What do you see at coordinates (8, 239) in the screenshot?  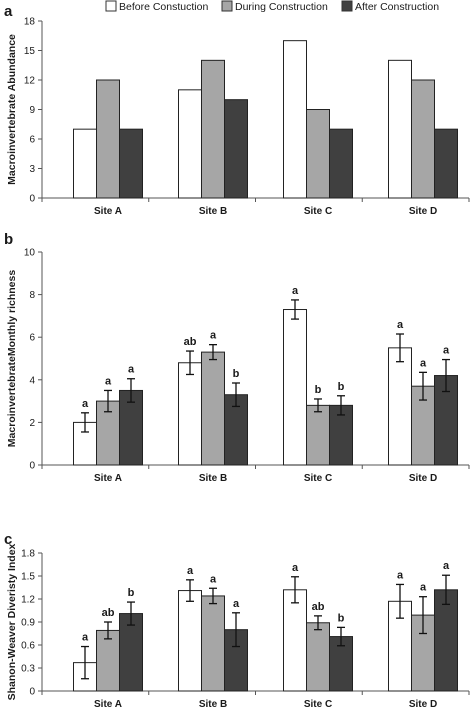 I see `panel-letter: b` at bounding box center [8, 239].